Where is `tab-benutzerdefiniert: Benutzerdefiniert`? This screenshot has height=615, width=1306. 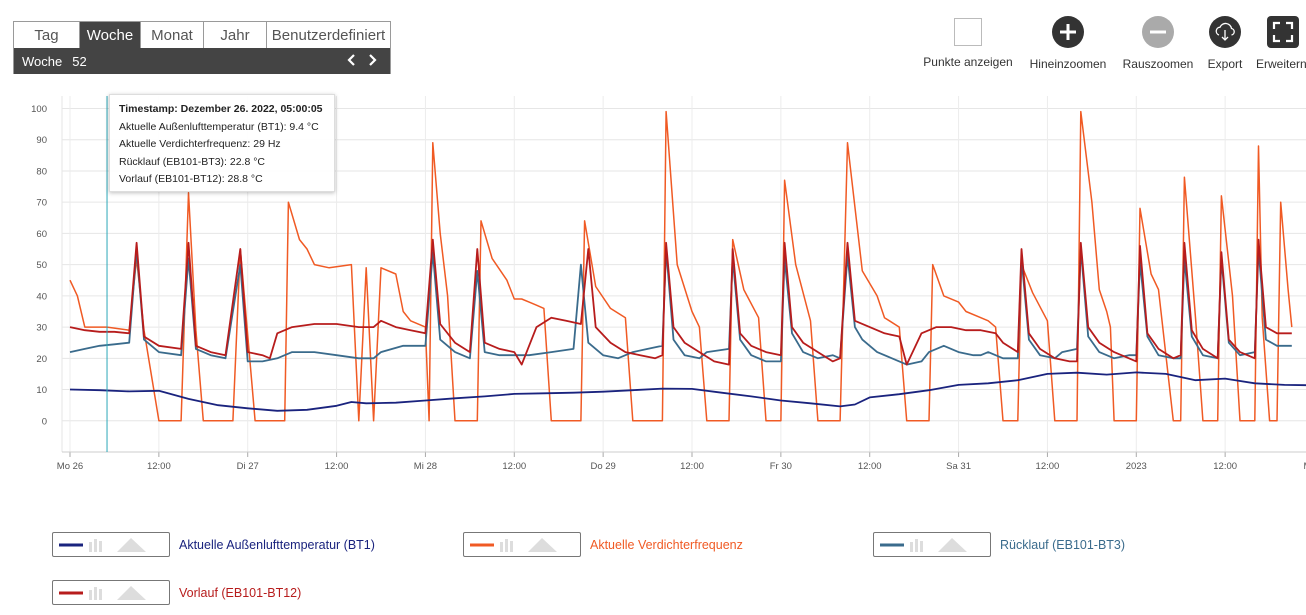
tab-benutzerdefiniert: Benutzerdefiniert is located at coordinates (328, 35).